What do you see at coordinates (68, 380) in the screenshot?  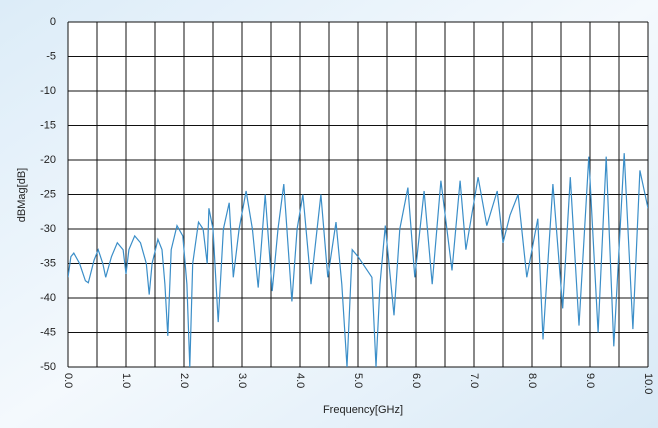 I see `x-tick-label: 0.0` at bounding box center [68, 380].